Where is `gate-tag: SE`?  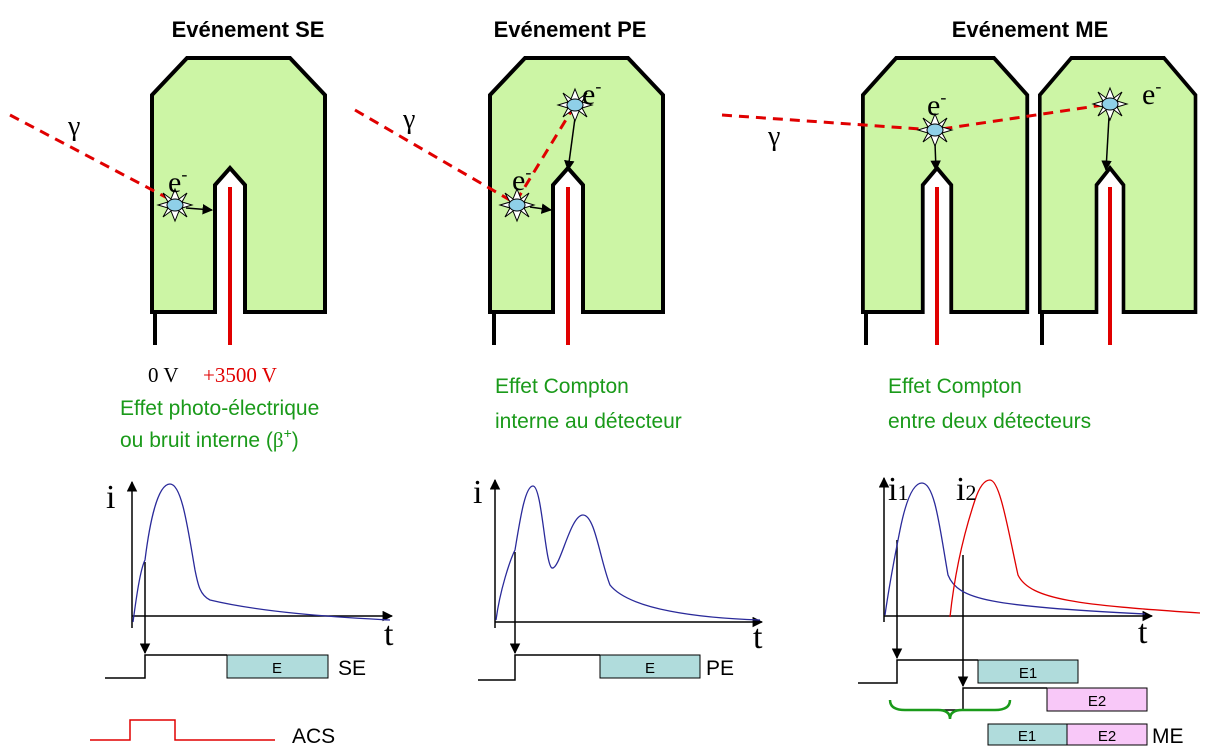 gate-tag: SE is located at coordinates (352, 668).